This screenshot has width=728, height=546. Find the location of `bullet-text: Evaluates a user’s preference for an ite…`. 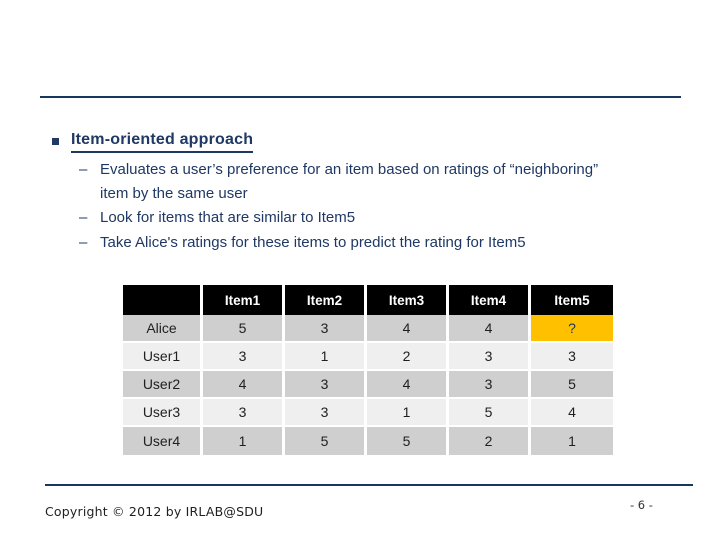

bullet-text: Evaluates a user’s preference for an ite… is located at coordinates (389, 181).